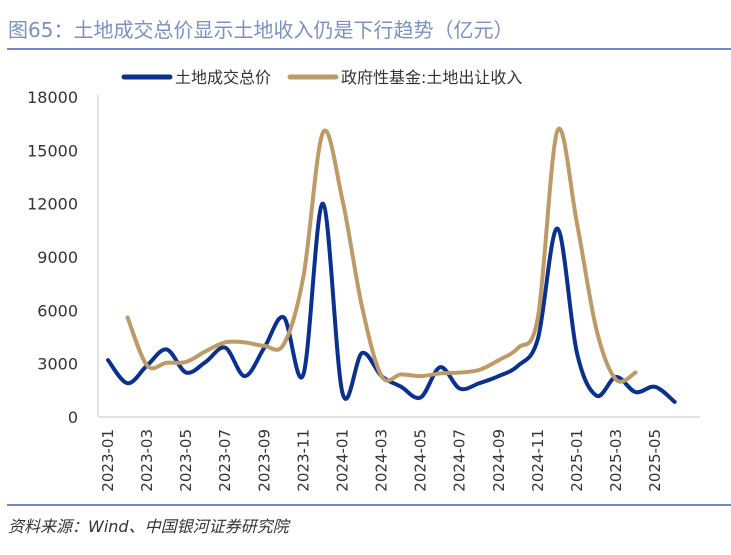 The height and width of the screenshot is (555, 731). I want to click on legend-label-series-1: 土地成交总价, so click(223, 77).